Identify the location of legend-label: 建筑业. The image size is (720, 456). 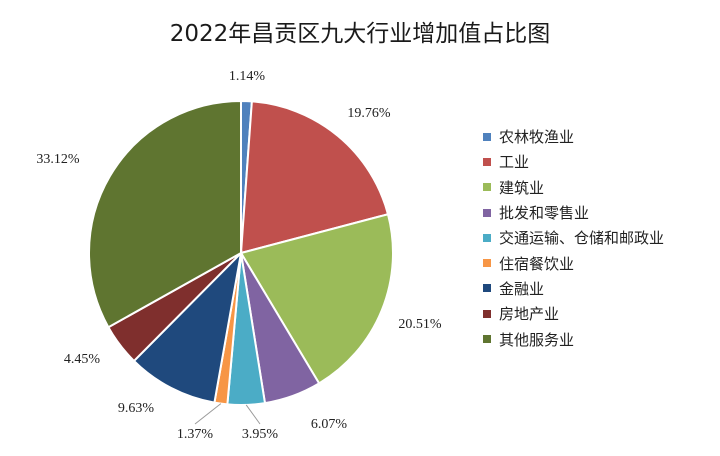
(522, 187).